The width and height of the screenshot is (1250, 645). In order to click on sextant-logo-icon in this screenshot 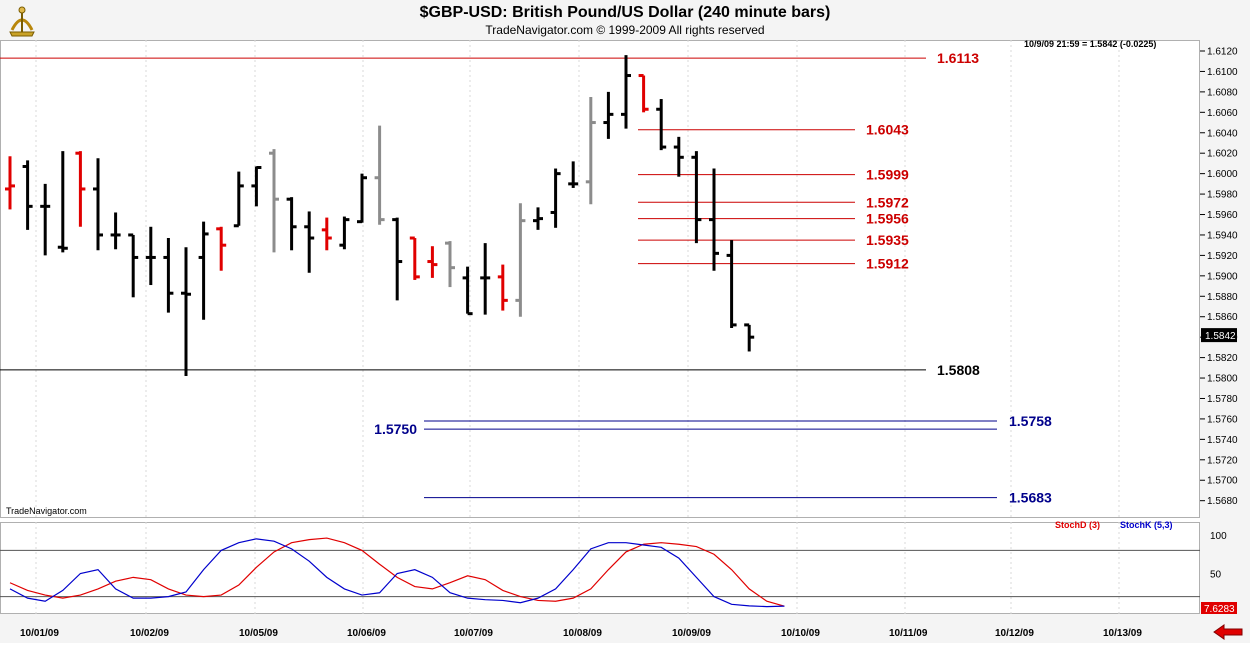, I will do `click(22, 21)`.